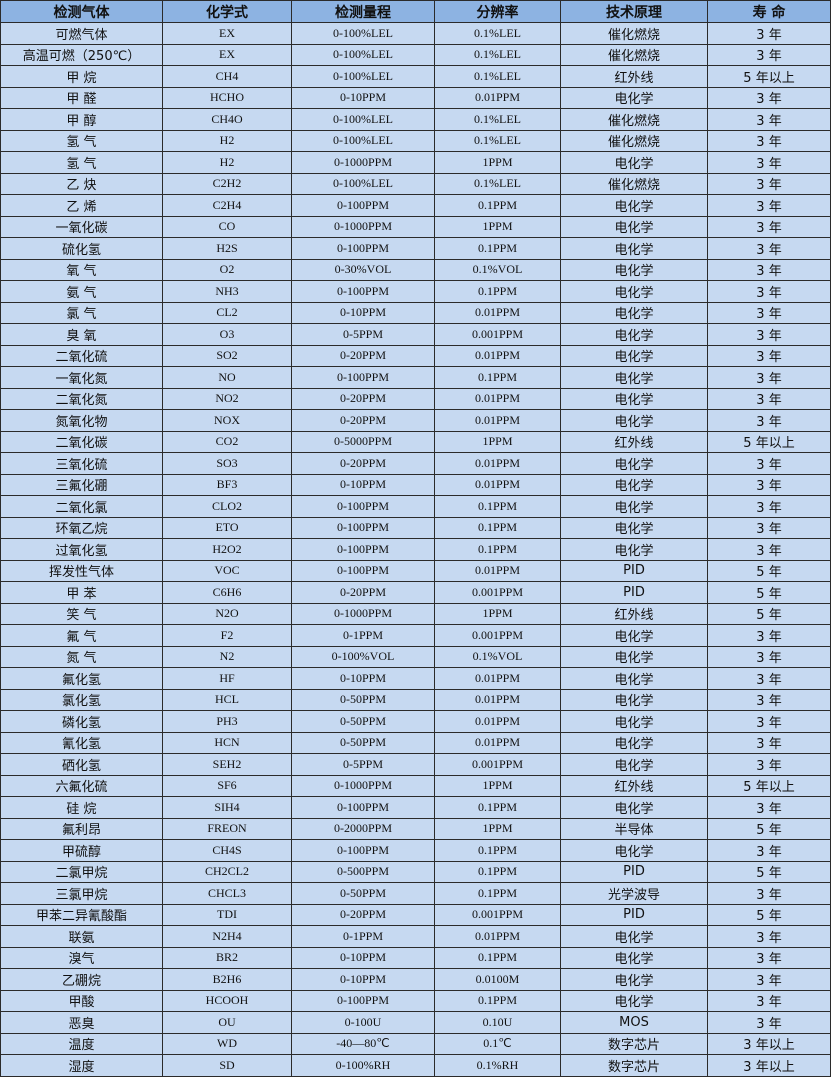  What do you see at coordinates (81, 463) in the screenshot?
I see `cell-gas: 三氧化硫` at bounding box center [81, 463].